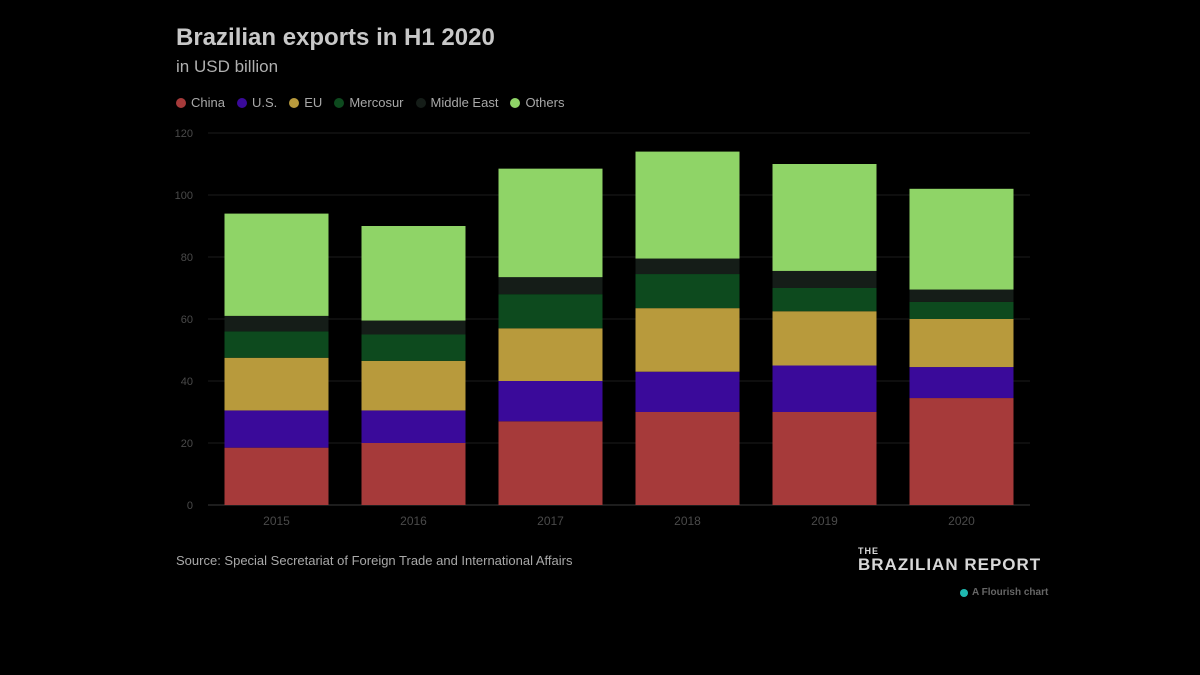 This screenshot has height=675, width=1200. I want to click on legend-item: Others, so click(537, 102).